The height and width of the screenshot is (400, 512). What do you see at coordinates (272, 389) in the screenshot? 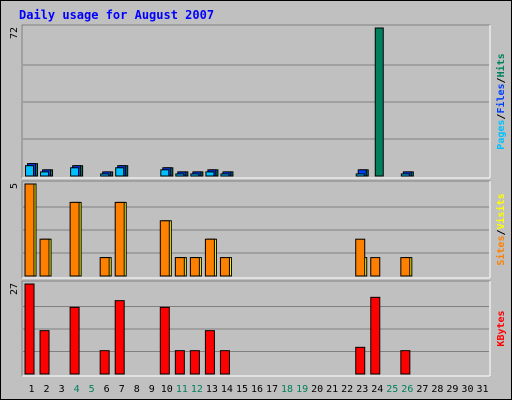
I see `x-tick-label: 17` at bounding box center [272, 389].